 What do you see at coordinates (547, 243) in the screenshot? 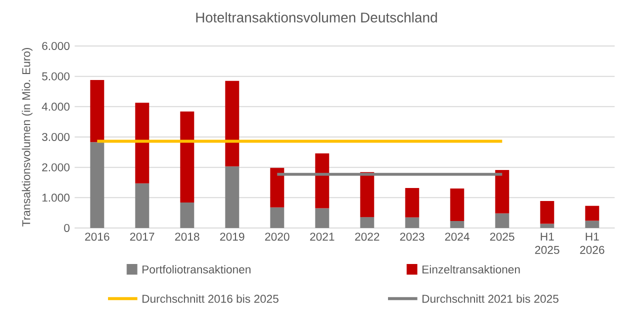
I see `x-tick-label: H1 2025` at bounding box center [547, 243].